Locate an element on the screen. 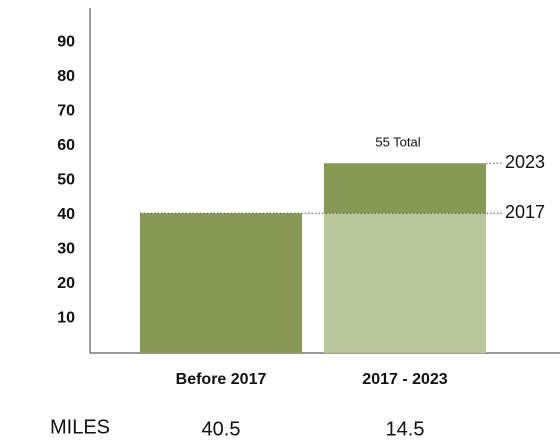 The height and width of the screenshot is (442, 560). miles-value: 40.5 is located at coordinates (221, 429).